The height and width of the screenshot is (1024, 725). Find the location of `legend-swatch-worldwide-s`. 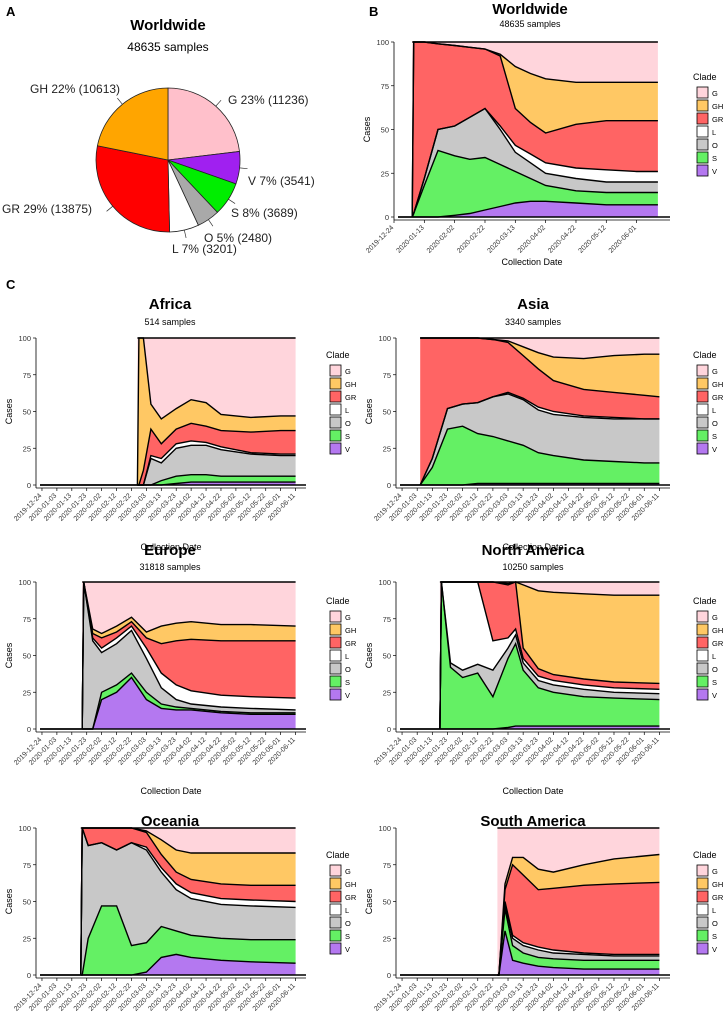

legend-swatch-worldwide-s is located at coordinates (702, 157).